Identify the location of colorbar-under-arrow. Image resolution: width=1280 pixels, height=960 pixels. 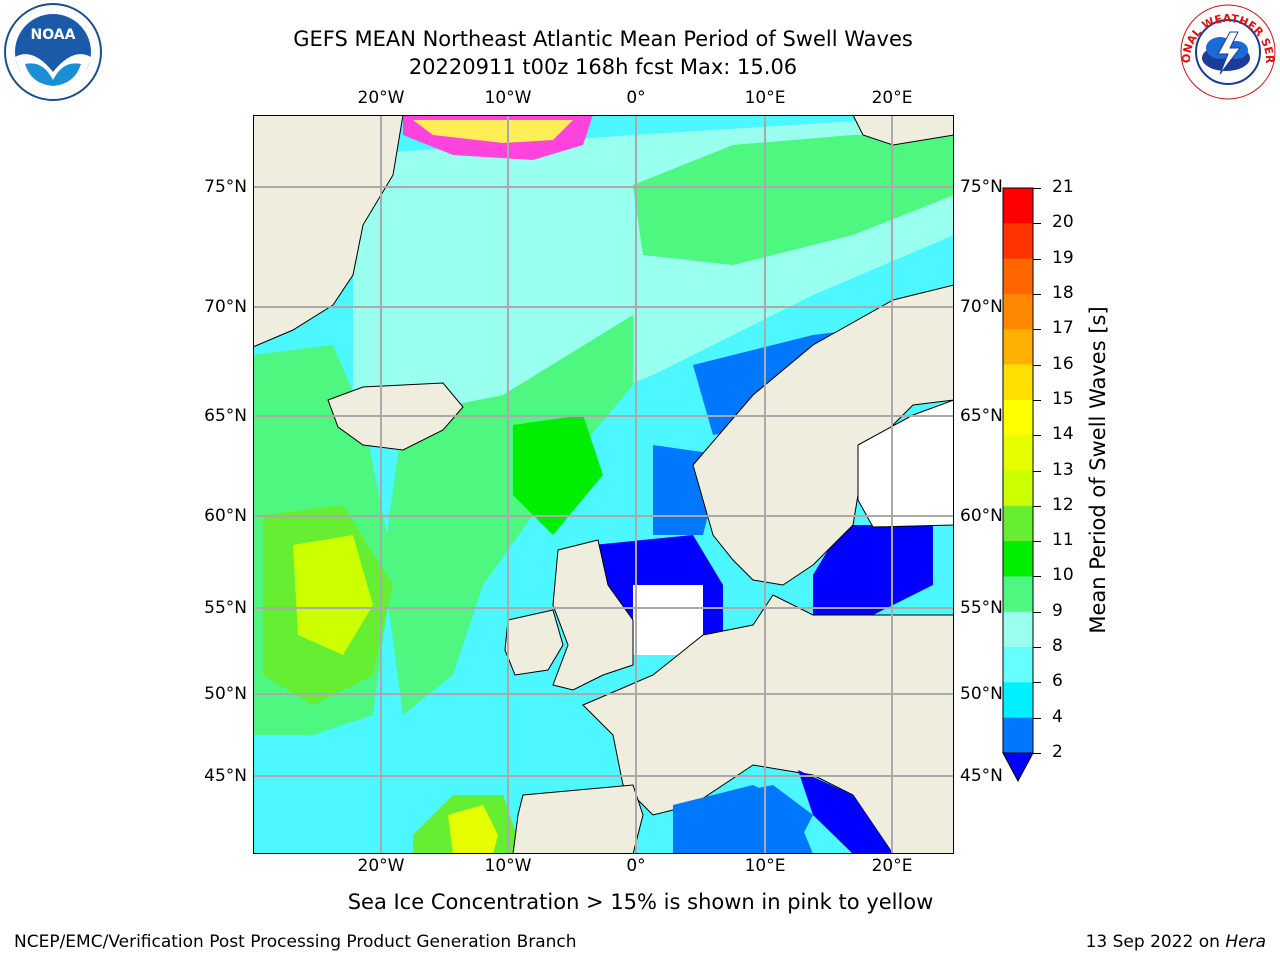
(1018, 767).